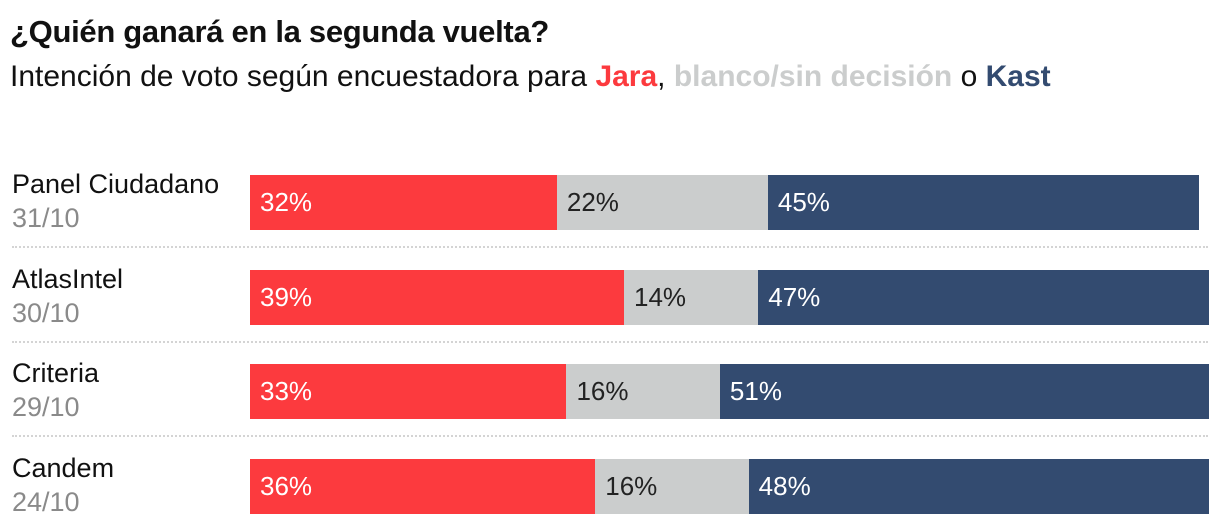 Image resolution: width=1220 pixels, height=530 pixels. What do you see at coordinates (46, 218) in the screenshot?
I see `poll-date: 31/10` at bounding box center [46, 218].